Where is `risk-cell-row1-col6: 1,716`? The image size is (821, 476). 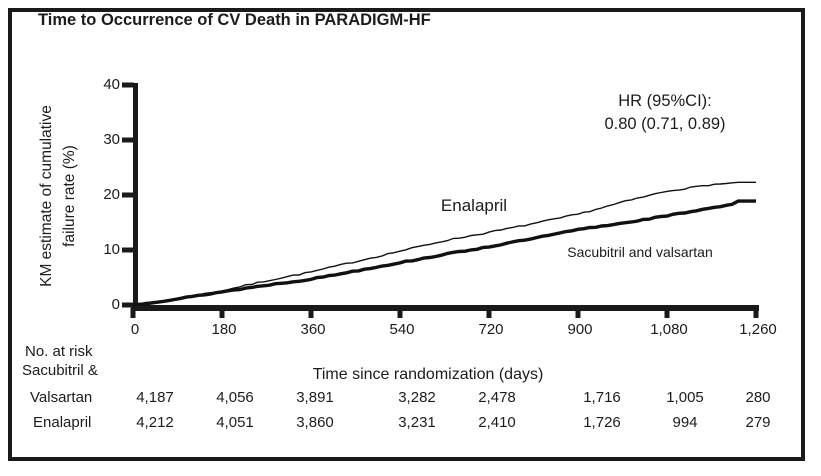 risk-cell-row1-col6: 1,716 is located at coordinates (602, 397).